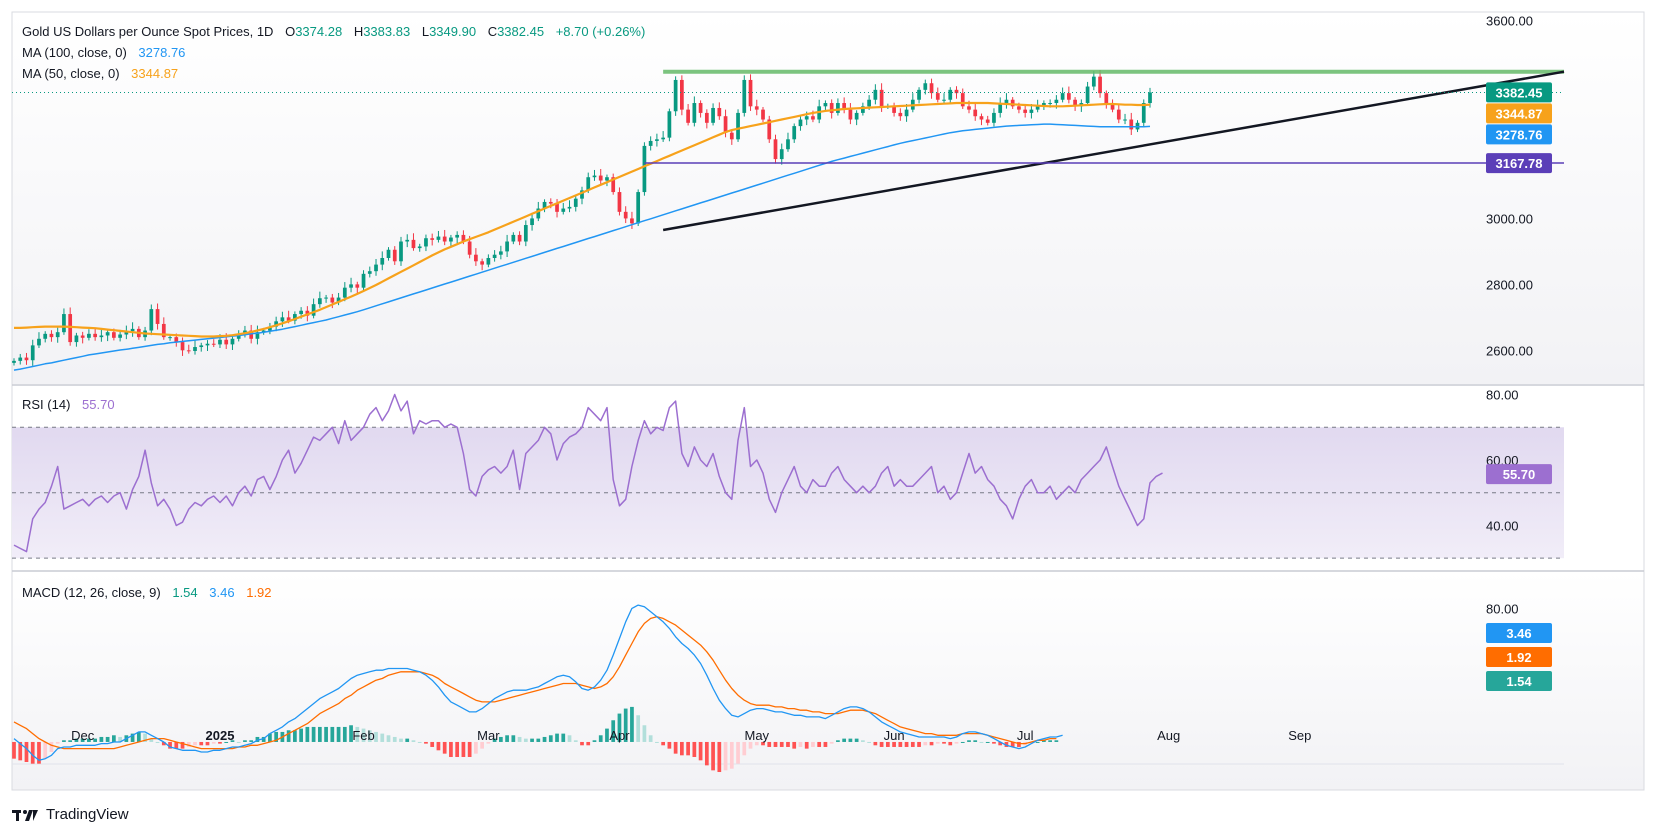  I want to click on open-value: 3374.28, so click(318, 31).